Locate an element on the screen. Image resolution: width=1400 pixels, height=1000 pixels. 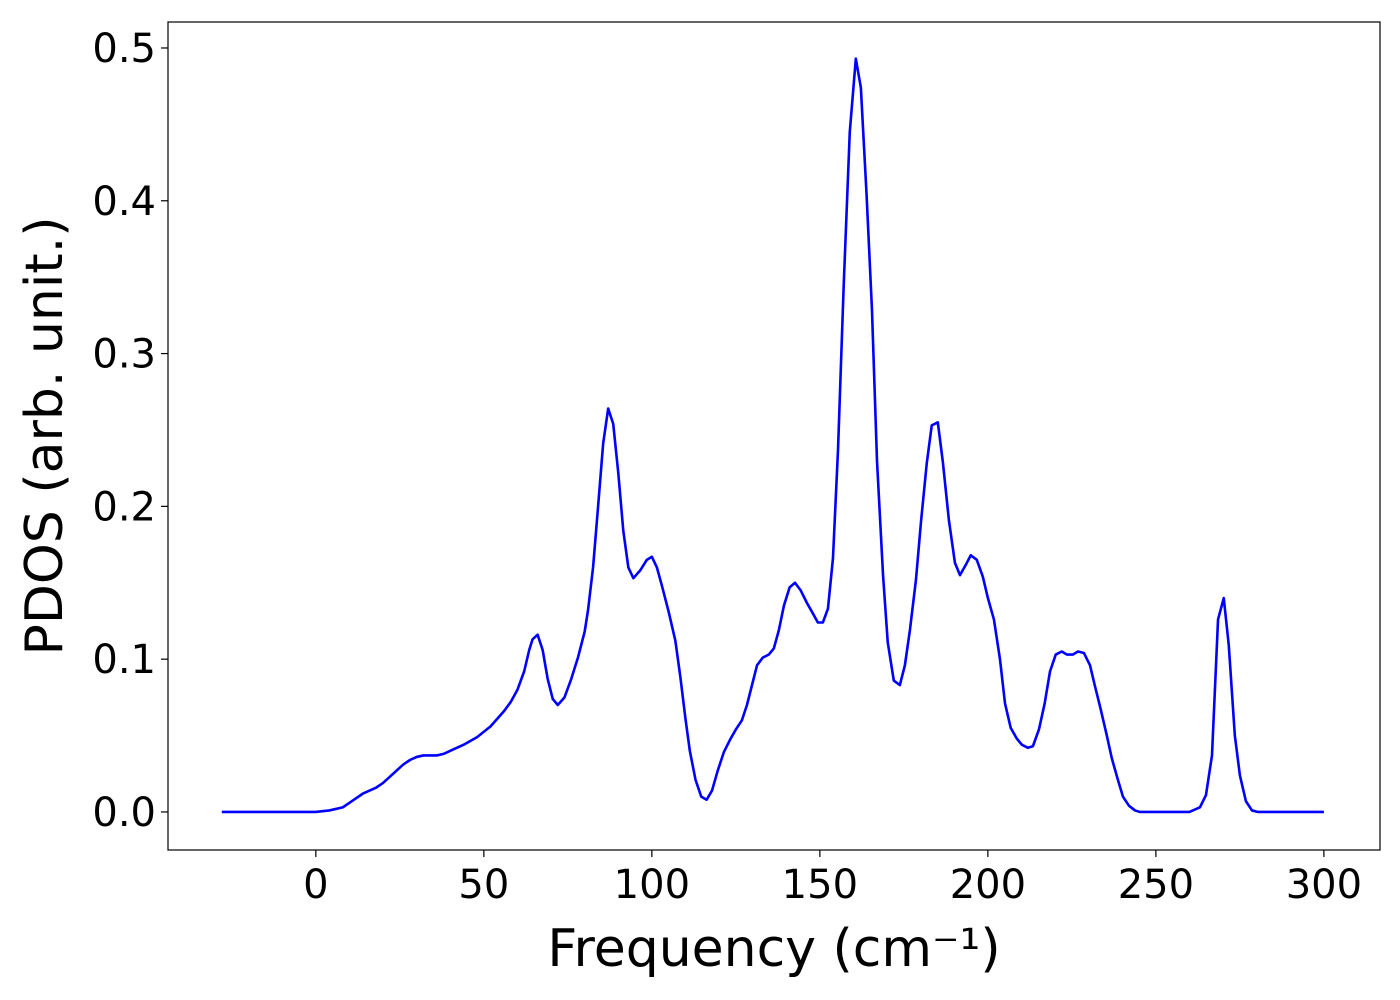
y-tick-label: 0.3 is located at coordinates (124, 355).